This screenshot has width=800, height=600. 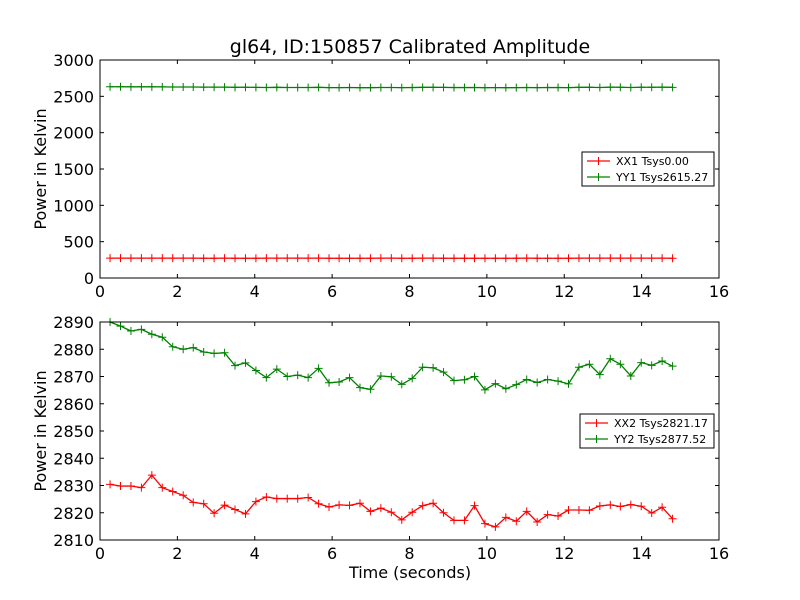 I want to click on y-tick-label: 2850, so click(x=73, y=431).